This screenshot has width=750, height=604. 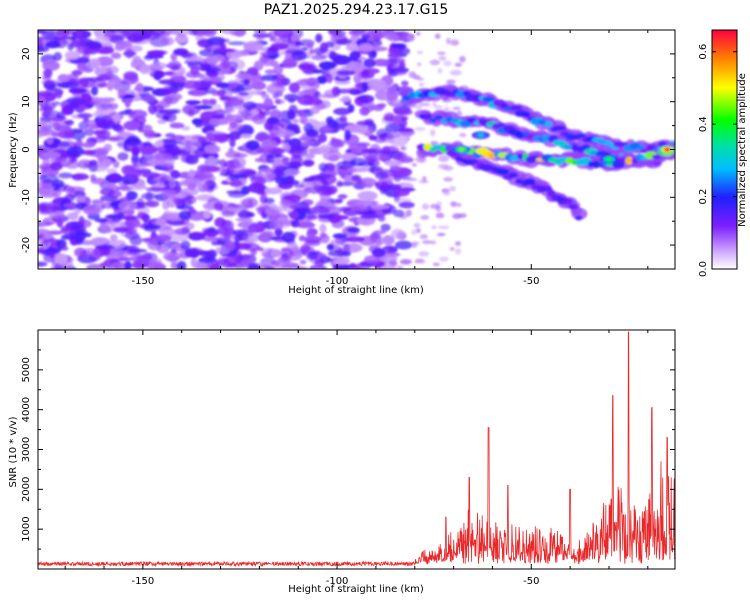 I want to click on colorbar-label: Normalized spectral amplitude, so click(x=742, y=150).